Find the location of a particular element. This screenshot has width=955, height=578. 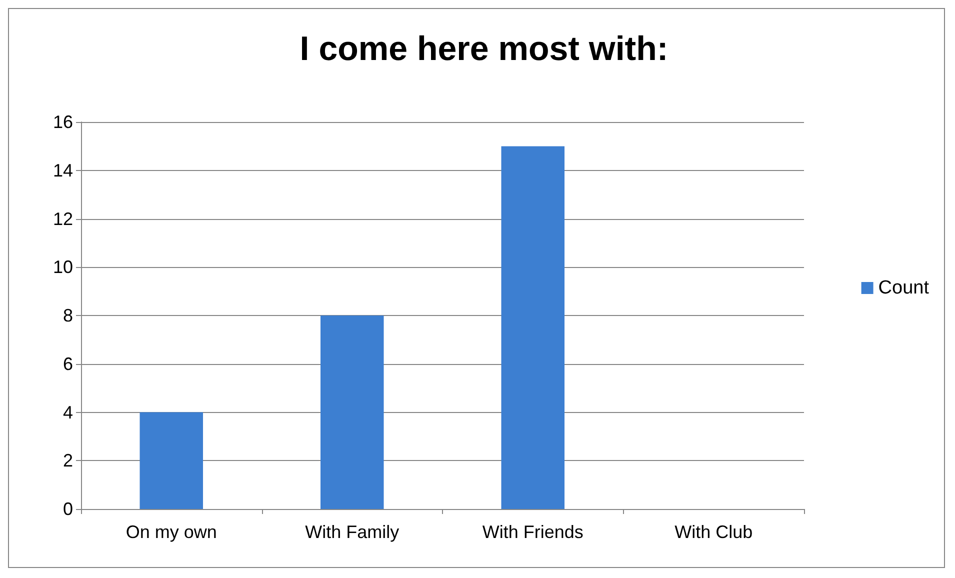

y-tick-label: 12 is located at coordinates (62, 218).